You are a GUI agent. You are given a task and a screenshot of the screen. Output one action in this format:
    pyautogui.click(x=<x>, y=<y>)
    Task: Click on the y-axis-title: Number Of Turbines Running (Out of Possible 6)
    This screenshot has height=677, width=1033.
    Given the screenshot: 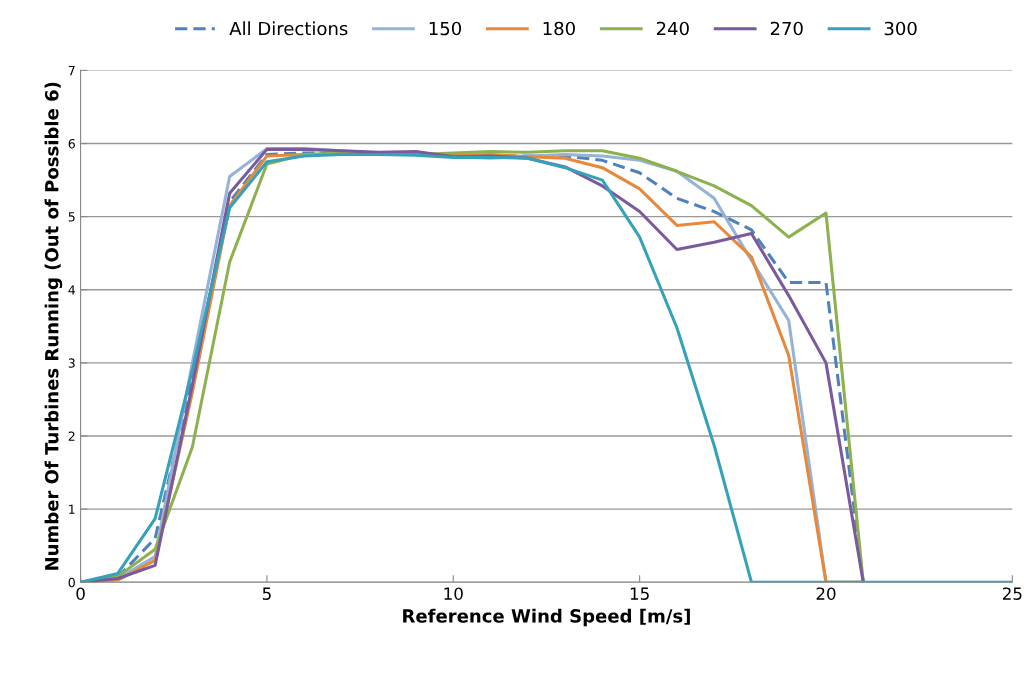 What is the action you would take?
    pyautogui.click(x=53, y=326)
    